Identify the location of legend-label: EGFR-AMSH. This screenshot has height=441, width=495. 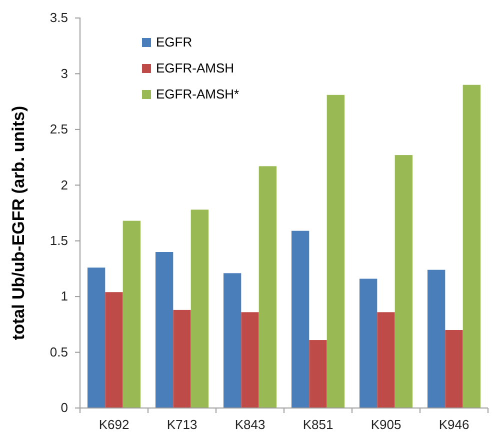
(195, 68).